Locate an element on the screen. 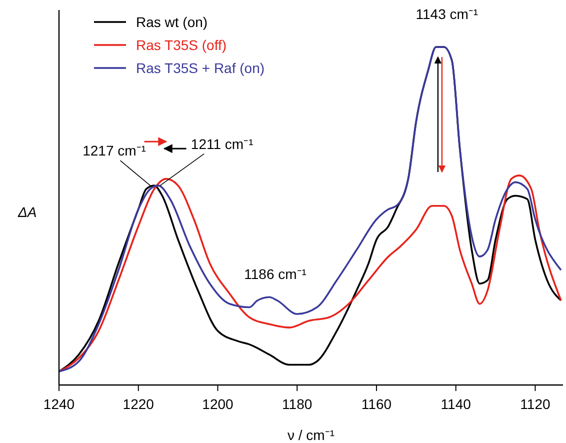  annotation: 1217 cm⁻¹ is located at coordinates (114, 150).